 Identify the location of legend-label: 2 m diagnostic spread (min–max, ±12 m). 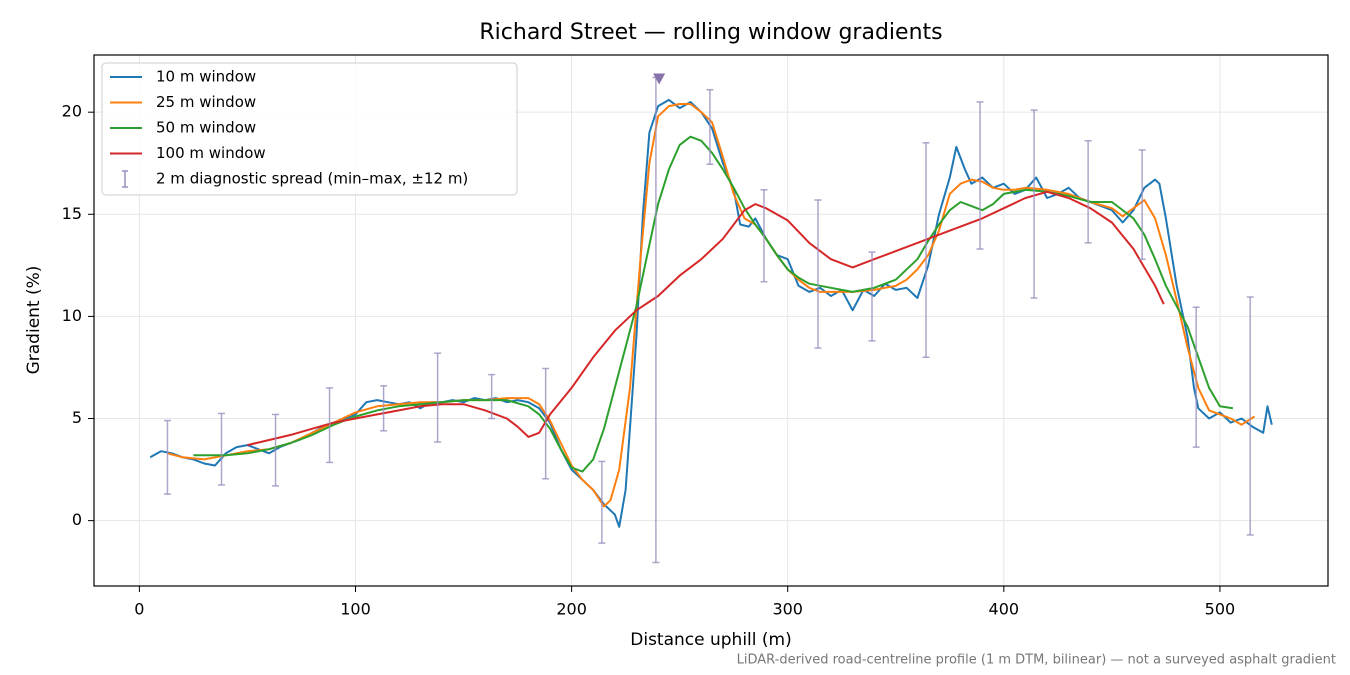
(312, 179).